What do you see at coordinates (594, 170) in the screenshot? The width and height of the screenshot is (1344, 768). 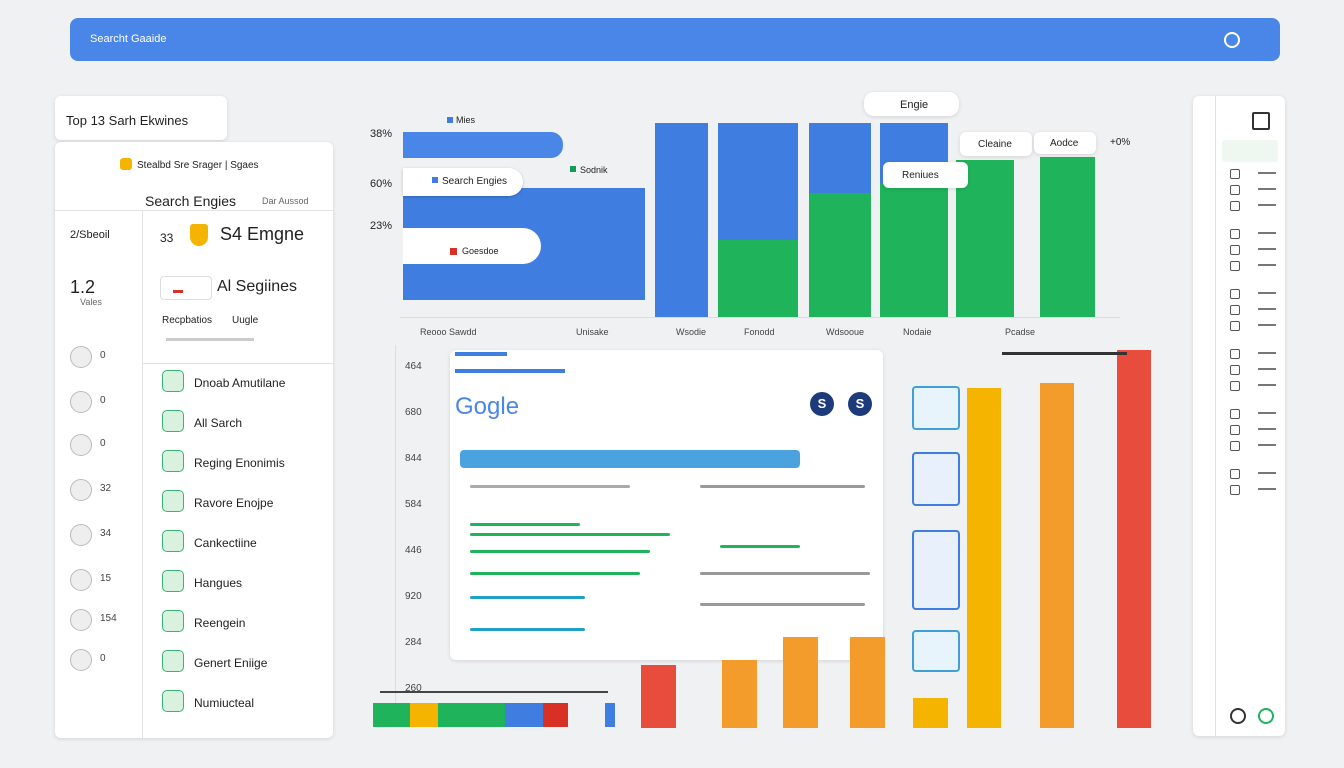 I see `legend-label: Sodnik` at bounding box center [594, 170].